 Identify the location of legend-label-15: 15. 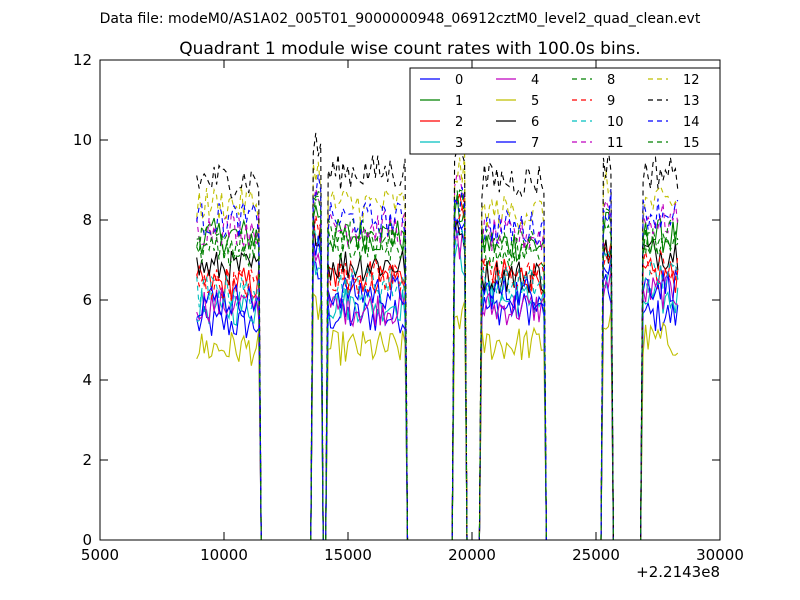
(691, 143).